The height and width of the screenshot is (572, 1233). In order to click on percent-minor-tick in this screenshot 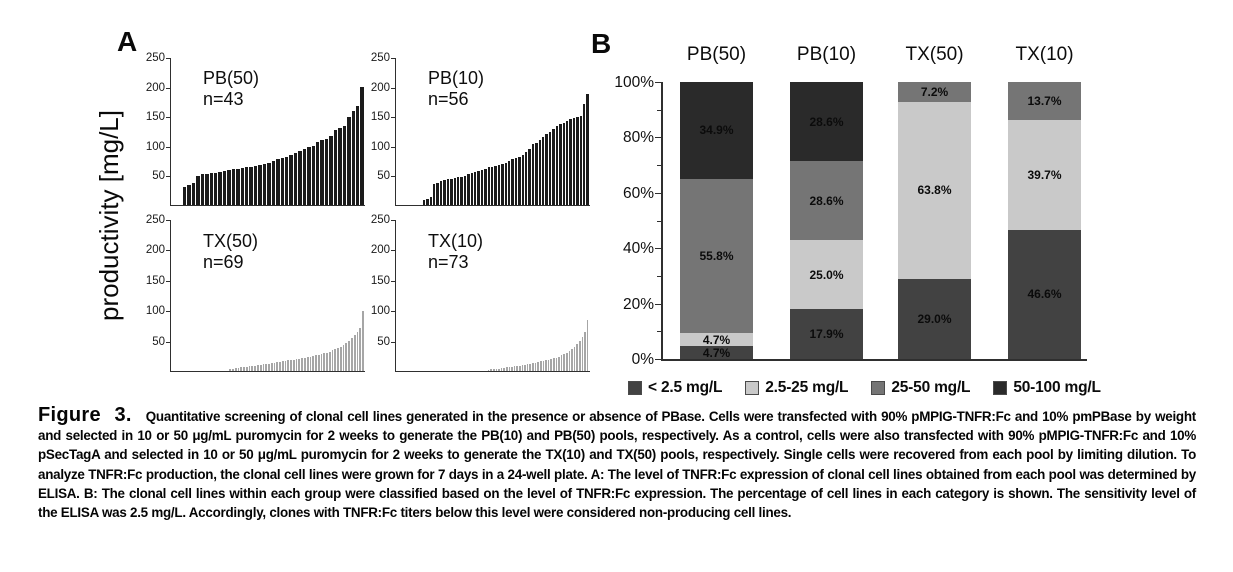, I will do `click(659, 221)`.